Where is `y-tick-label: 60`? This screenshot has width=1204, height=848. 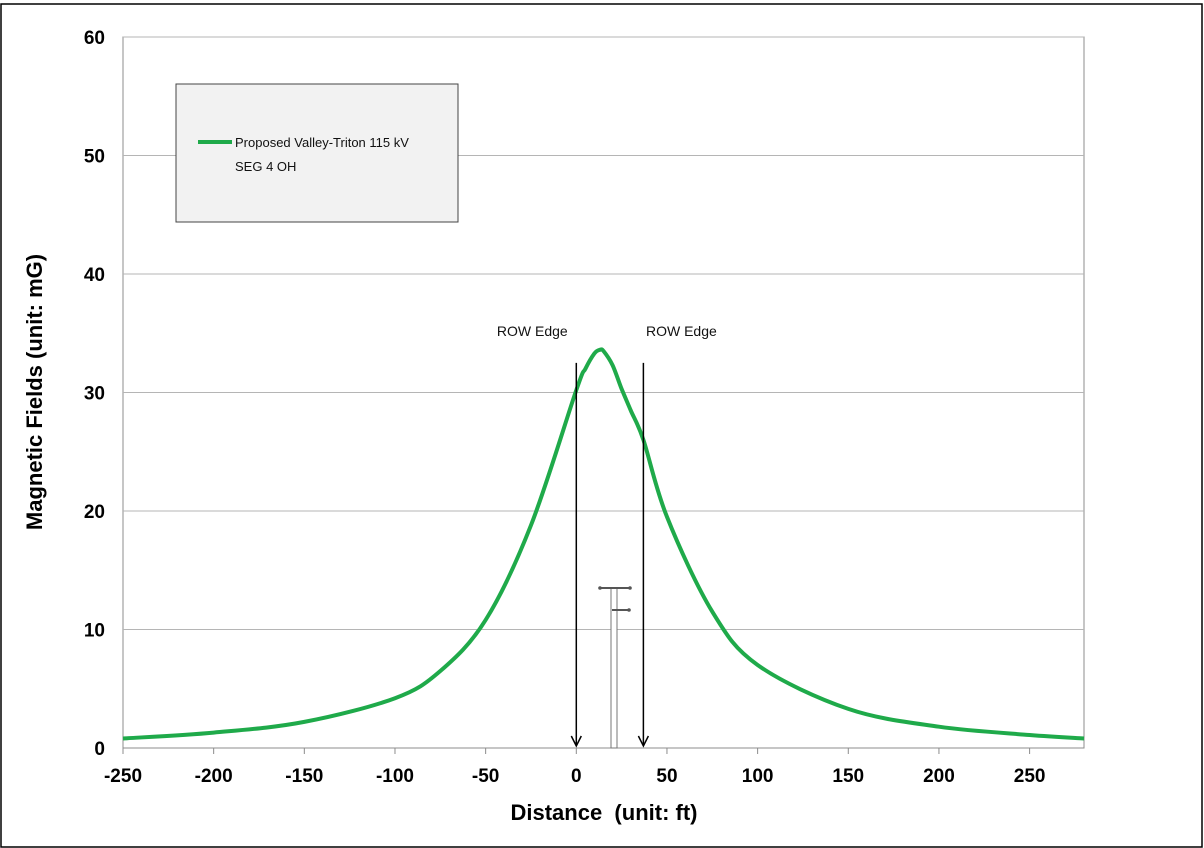
y-tick-label: 60 is located at coordinates (94, 38).